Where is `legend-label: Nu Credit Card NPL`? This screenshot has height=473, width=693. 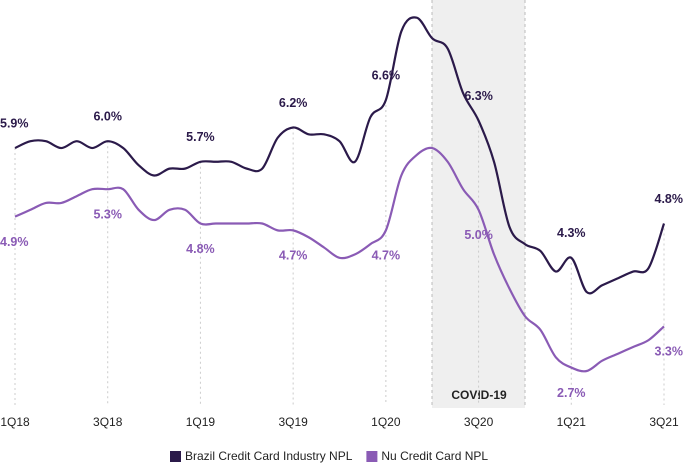 legend-label: Nu Credit Card NPL is located at coordinates (434, 456).